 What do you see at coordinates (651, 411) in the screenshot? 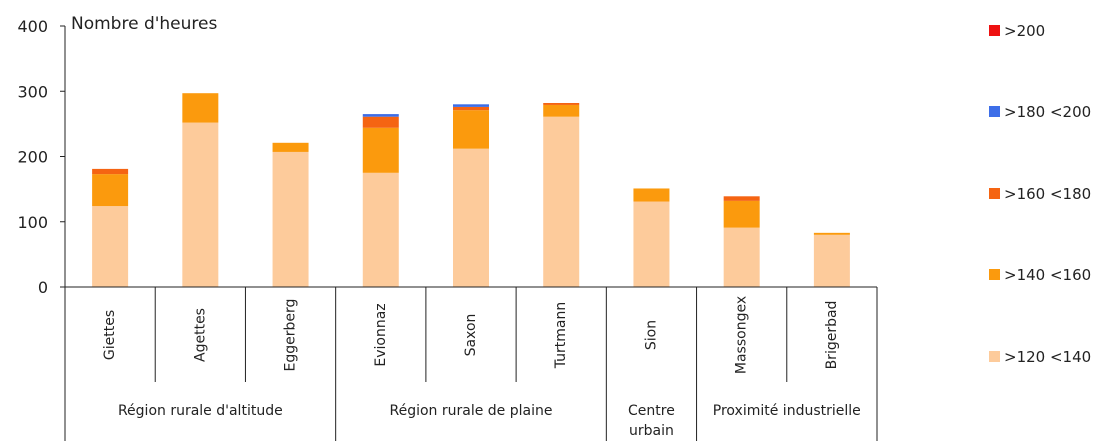
I see `group-label-line: Centre` at bounding box center [651, 411].